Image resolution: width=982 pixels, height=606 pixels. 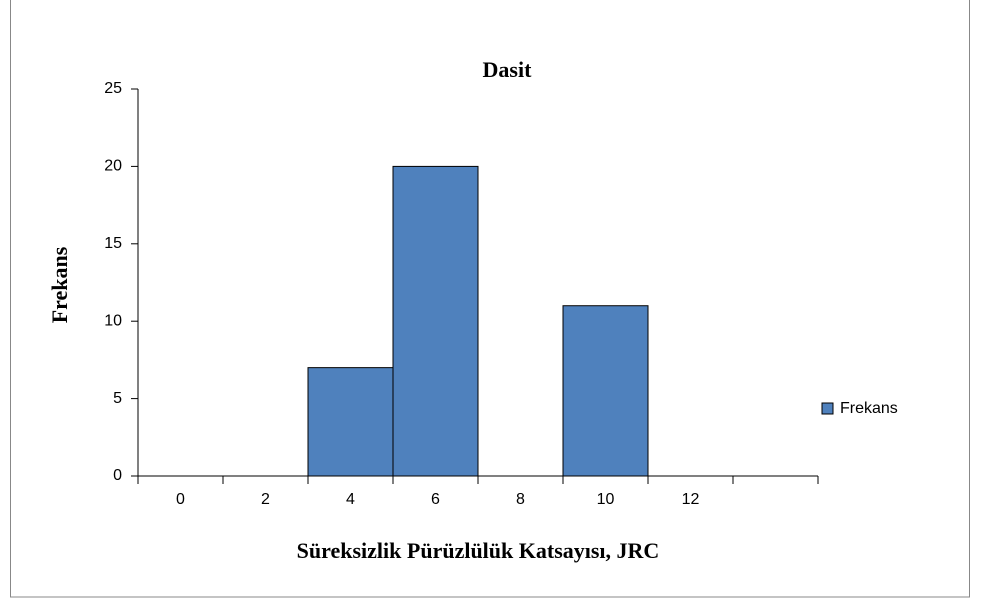 What do you see at coordinates (117, 398) in the screenshot?
I see `y-tick-label: 5` at bounding box center [117, 398].